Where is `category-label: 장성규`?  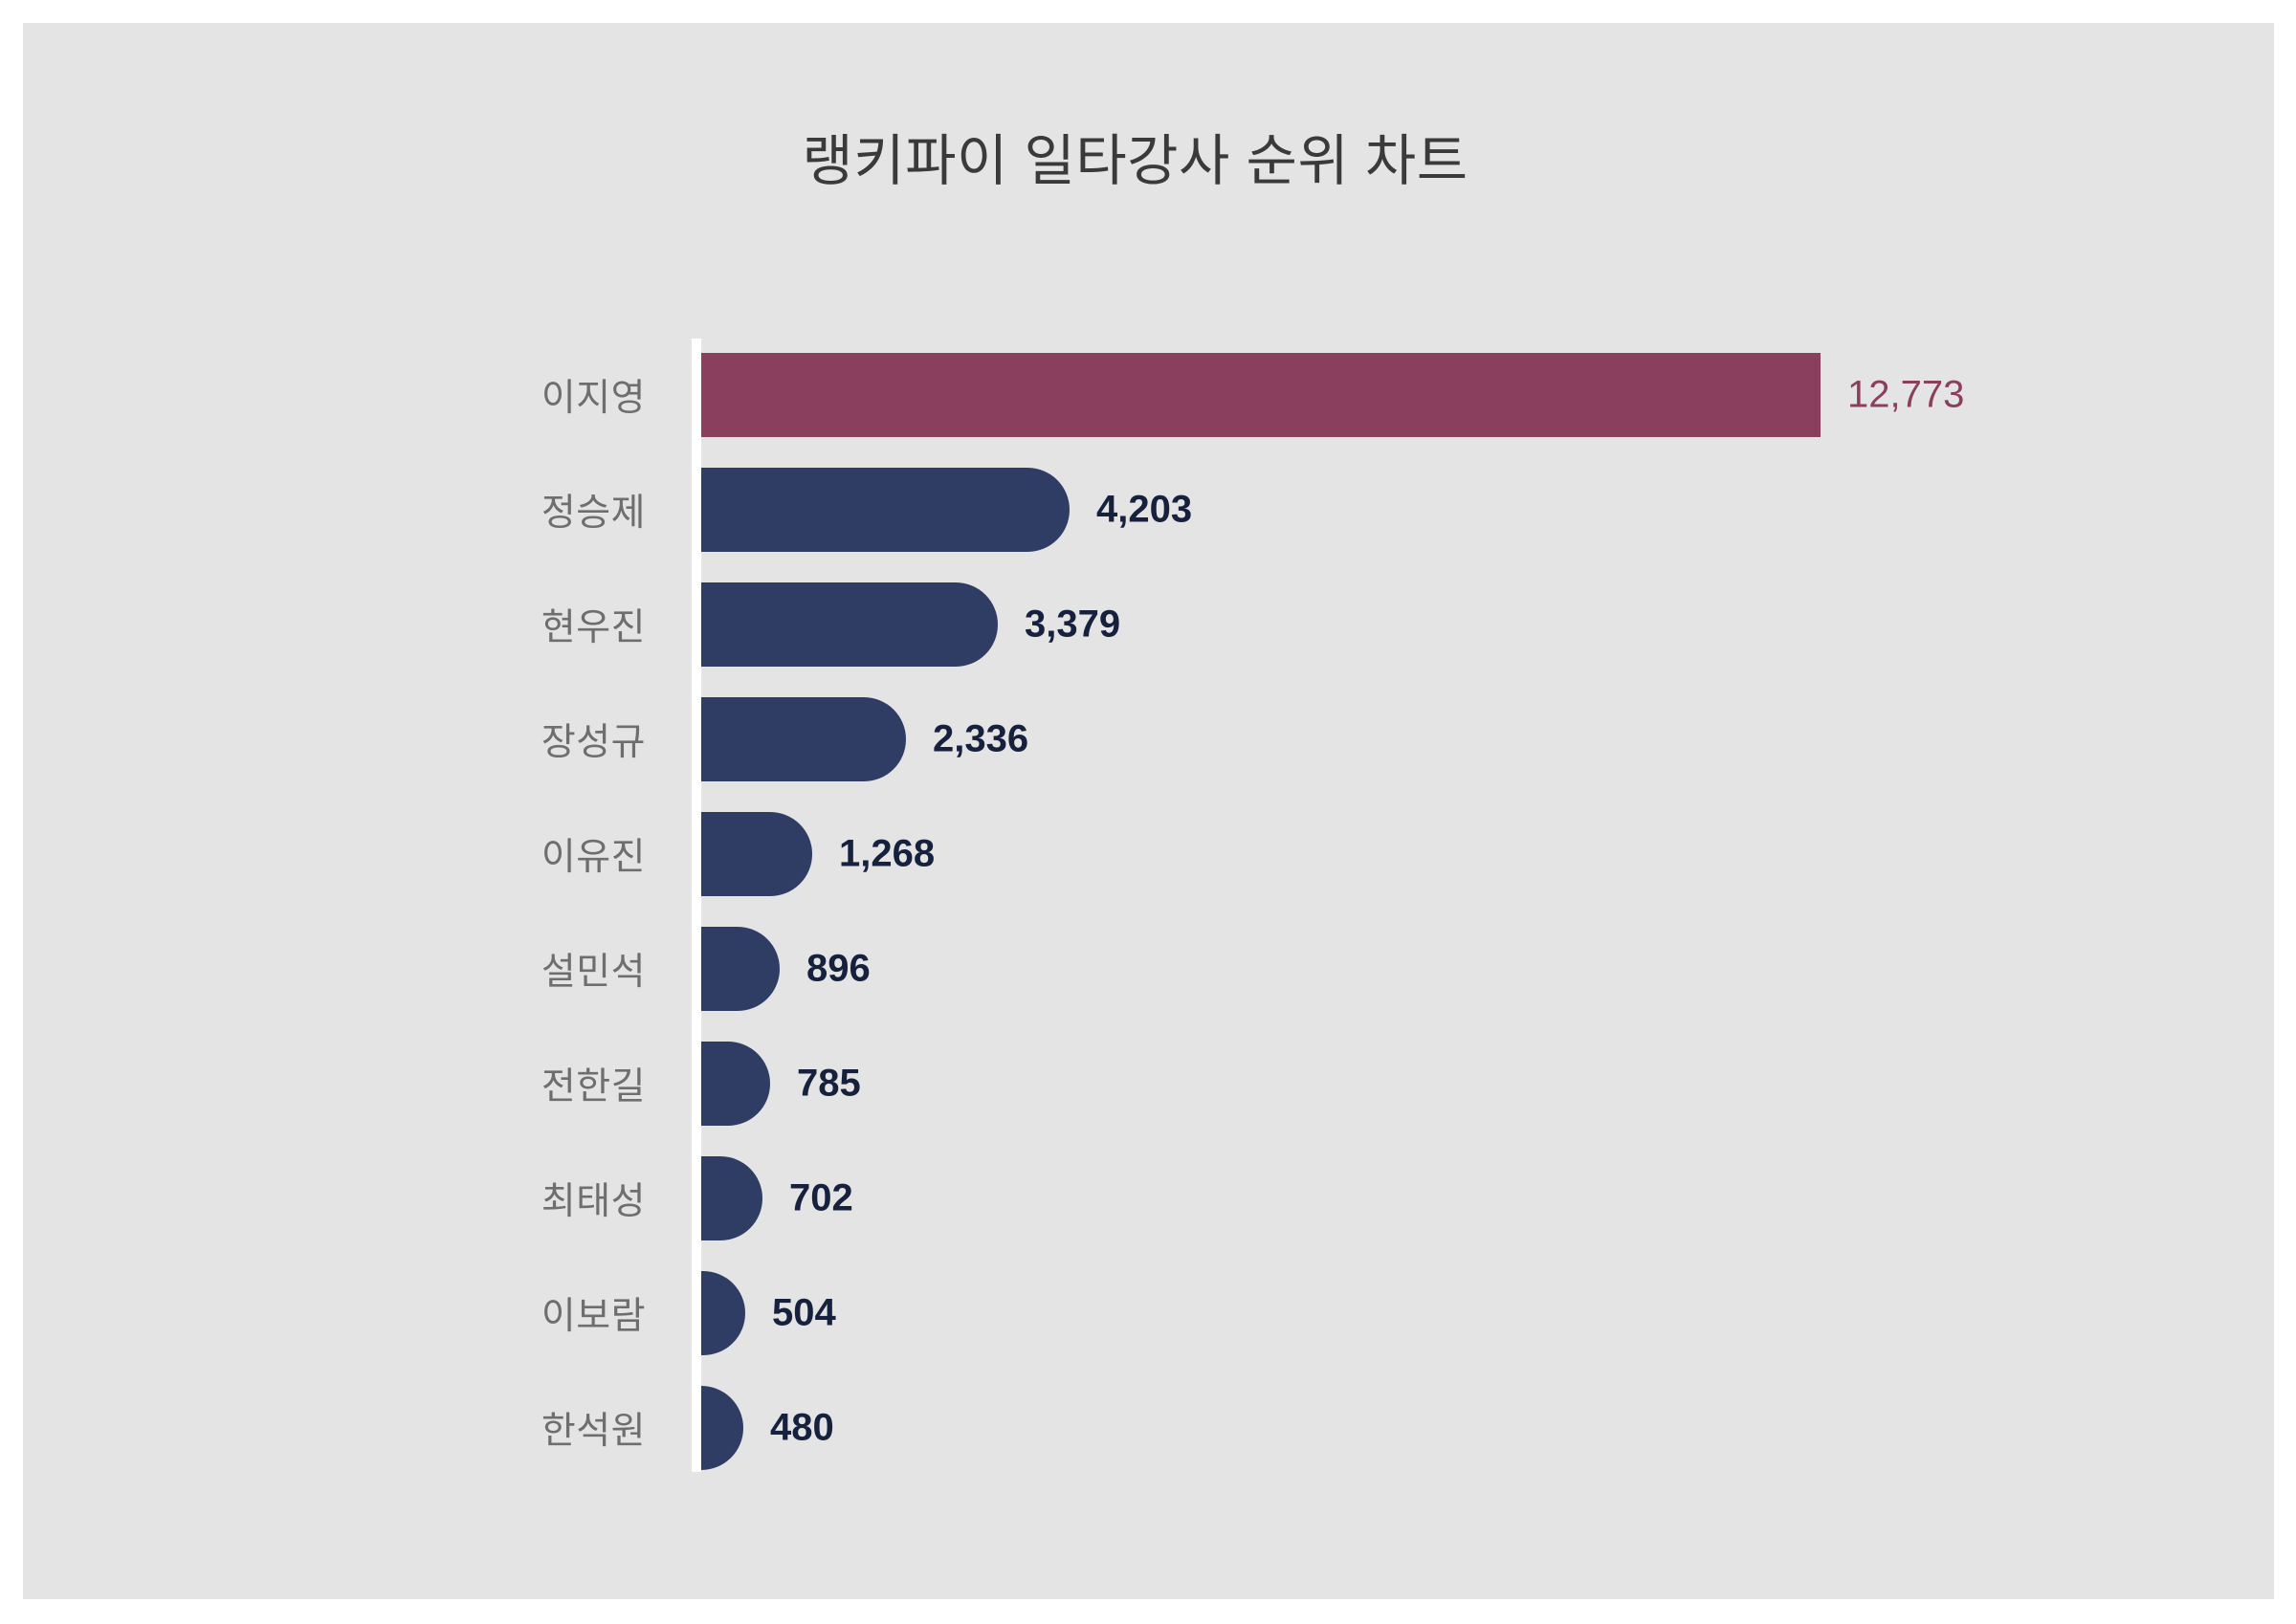
category-label: 장성규 is located at coordinates (594, 743).